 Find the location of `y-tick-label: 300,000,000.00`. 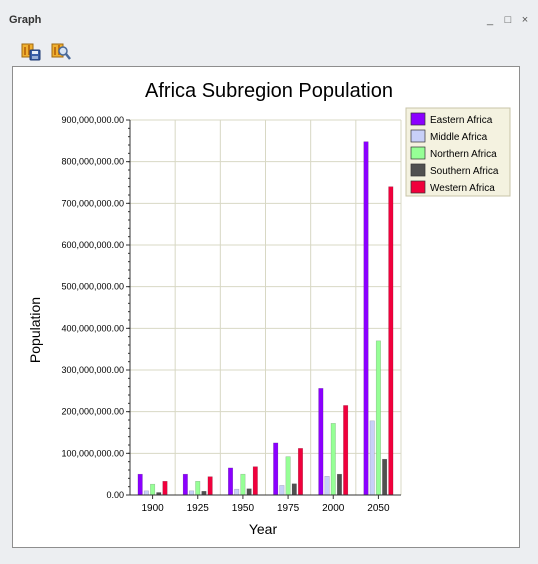

y-tick-label: 300,000,000.00 is located at coordinates (92, 370).